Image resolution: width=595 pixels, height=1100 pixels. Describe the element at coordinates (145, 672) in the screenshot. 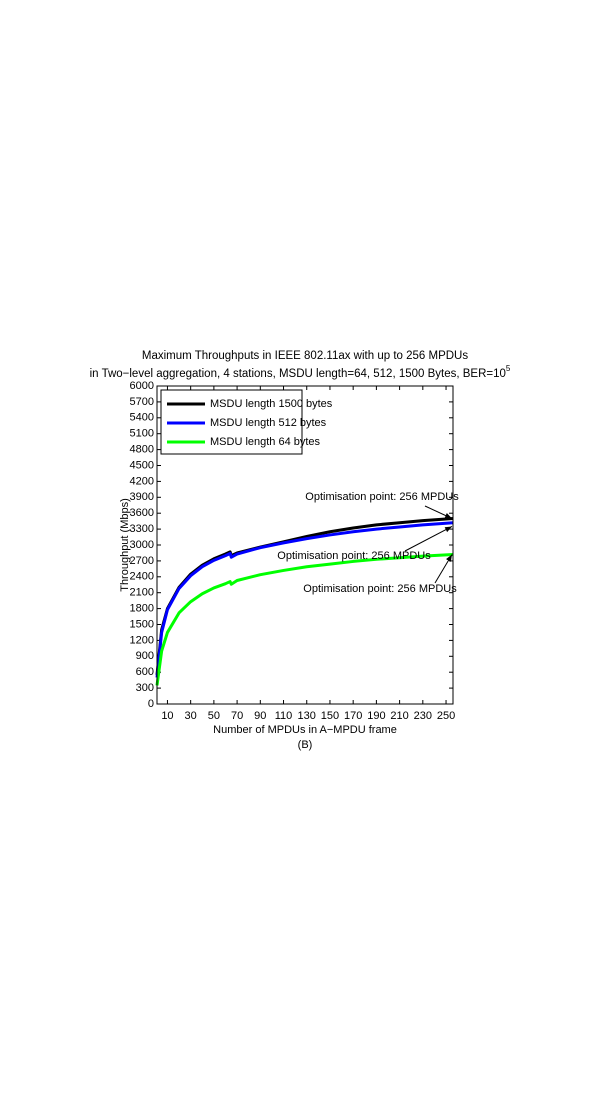

I see `y-tick-label: 600` at that location.